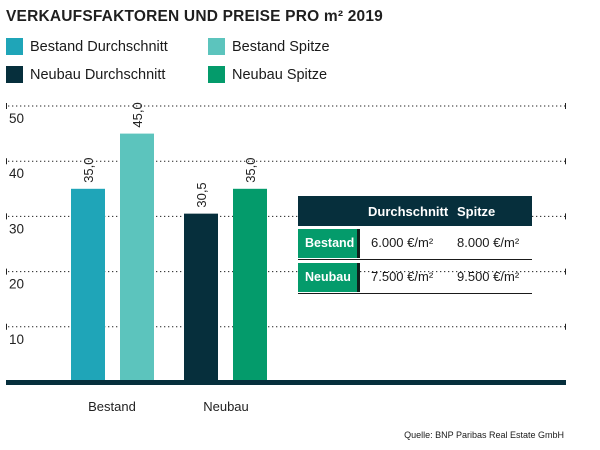 The height and width of the screenshot is (450, 600). Describe the element at coordinates (281, 46) in the screenshot. I see `legend-label: Bestand Spitze` at that location.